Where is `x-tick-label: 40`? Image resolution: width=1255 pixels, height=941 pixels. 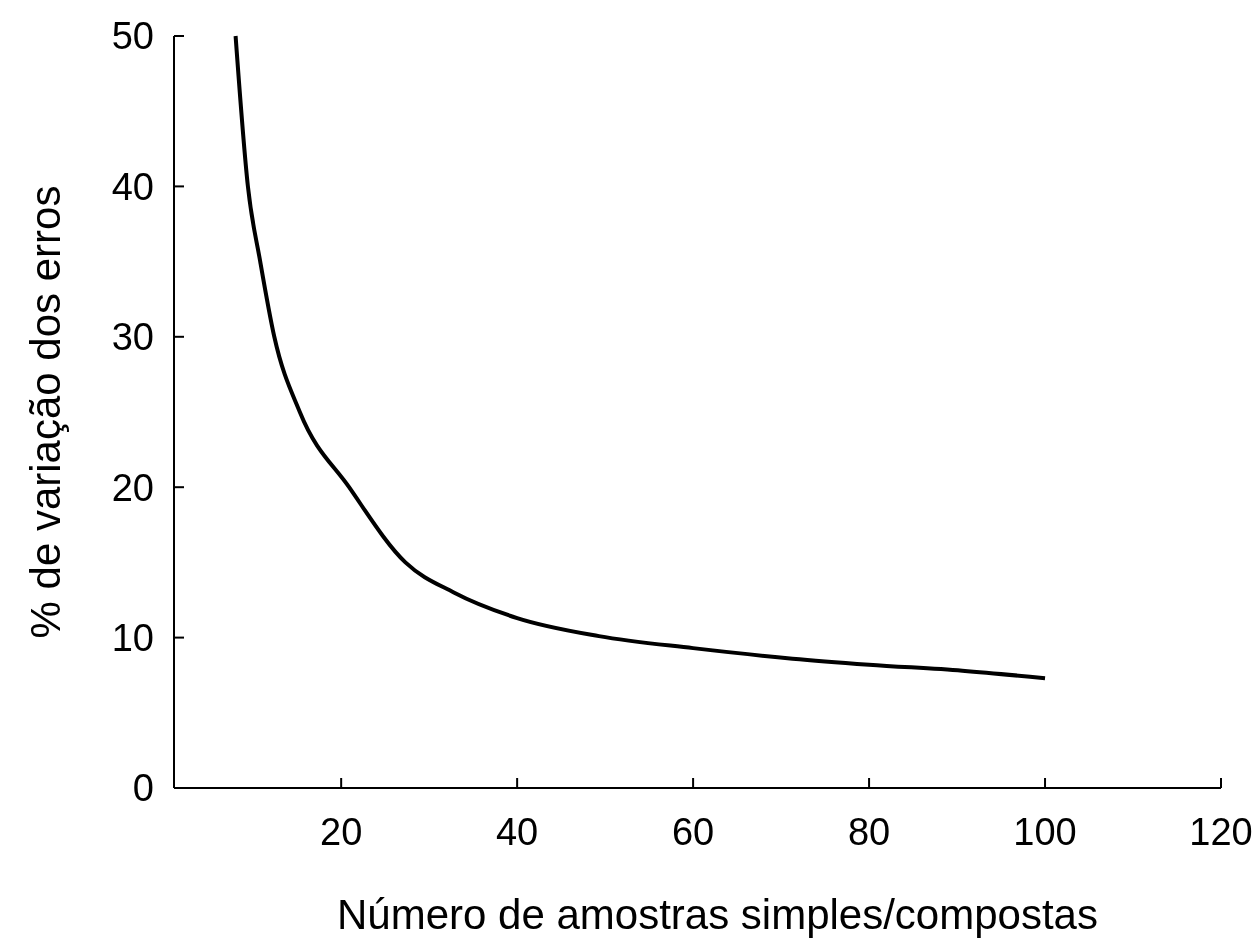 x-tick-label: 40 is located at coordinates (517, 832).